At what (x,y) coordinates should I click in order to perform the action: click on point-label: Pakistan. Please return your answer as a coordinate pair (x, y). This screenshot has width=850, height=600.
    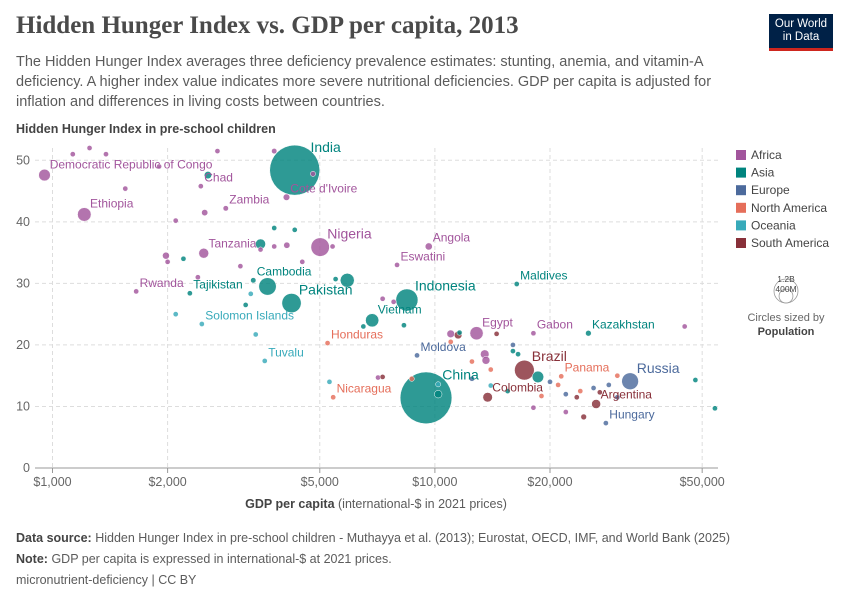
    Looking at the image, I should click on (326, 289).